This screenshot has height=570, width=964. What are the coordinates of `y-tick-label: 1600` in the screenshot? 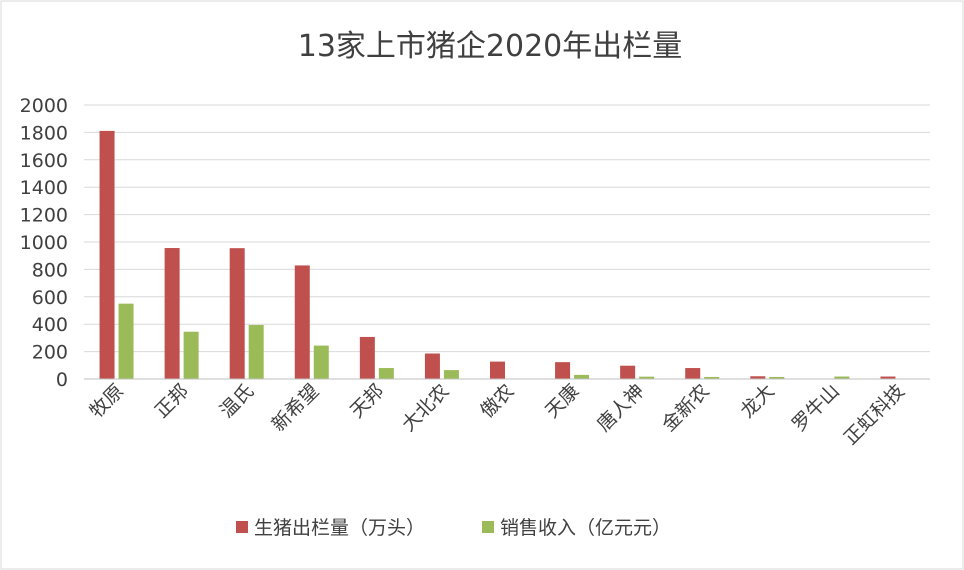 It's located at (44, 161).